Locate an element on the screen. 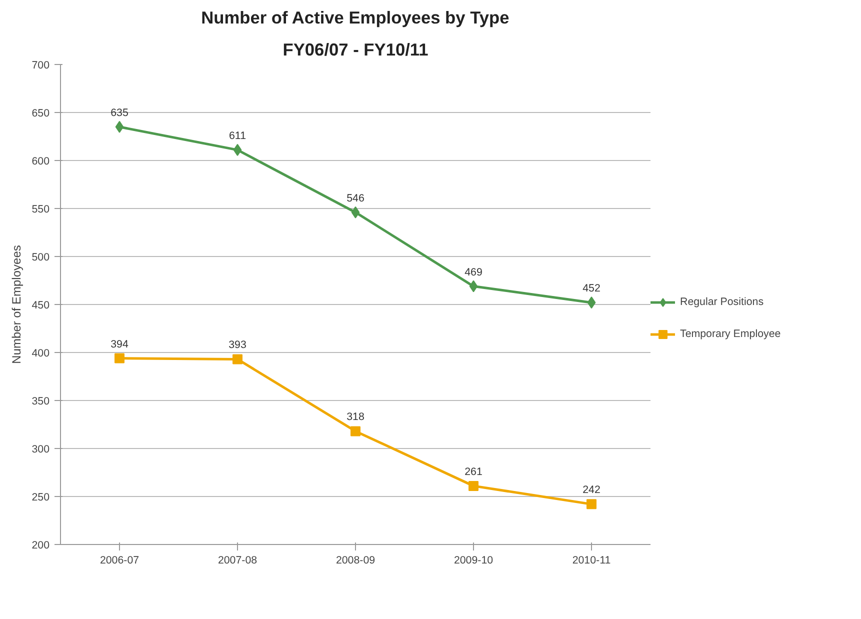 This screenshot has height=619, width=861. legend-label: Regular Positions is located at coordinates (722, 302).